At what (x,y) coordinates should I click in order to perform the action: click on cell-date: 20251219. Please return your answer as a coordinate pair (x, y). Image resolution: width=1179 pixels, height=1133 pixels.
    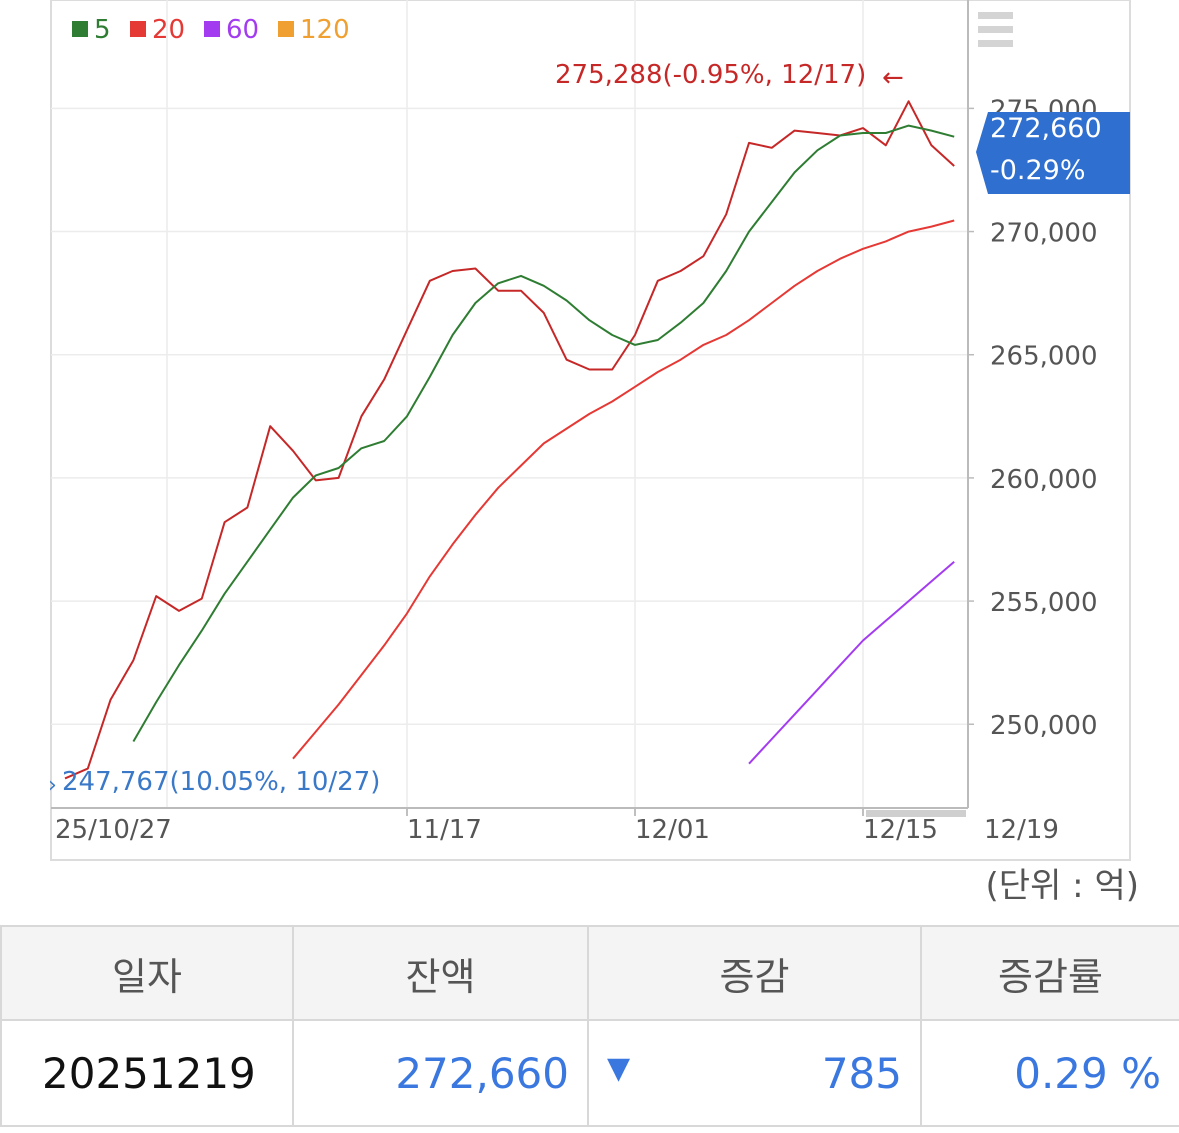
    Looking at the image, I should click on (147, 1073).